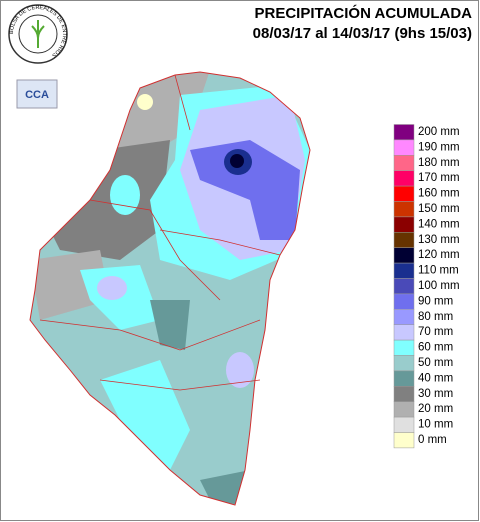 This screenshot has height=522, width=480. What do you see at coordinates (438, 271) in the screenshot?
I see `legend-label: 110 mm` at bounding box center [438, 271].